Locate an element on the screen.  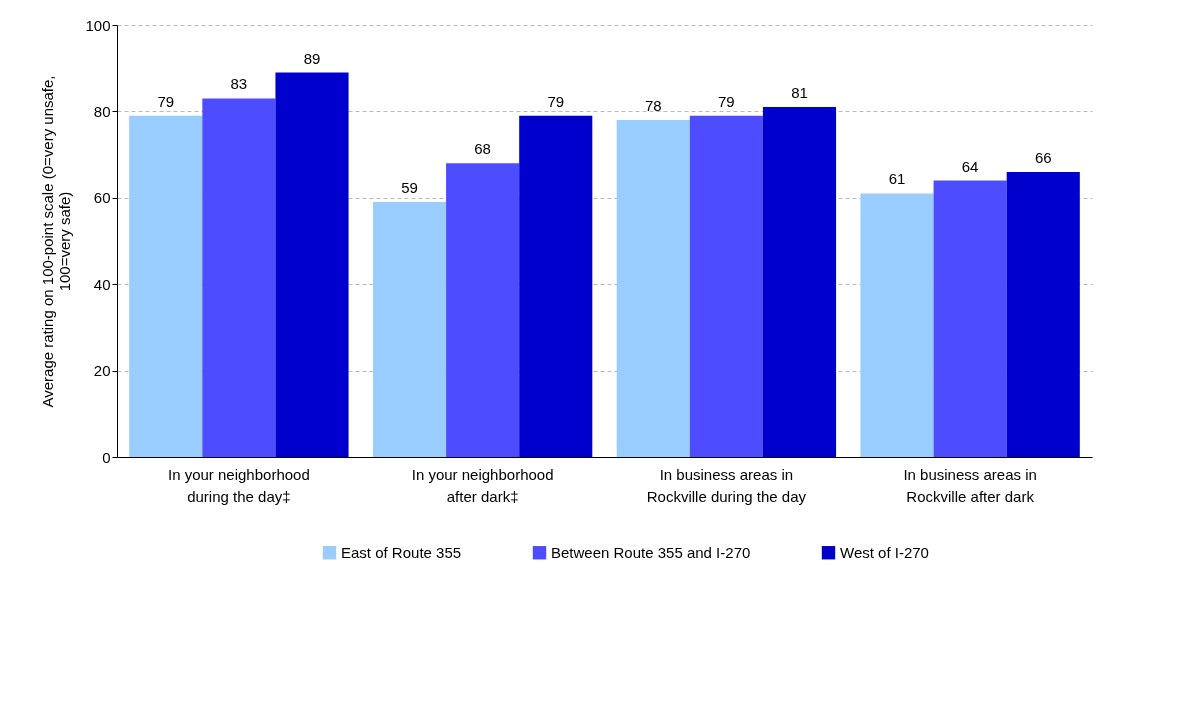
y-tick-label: 100 is located at coordinates (98, 25).